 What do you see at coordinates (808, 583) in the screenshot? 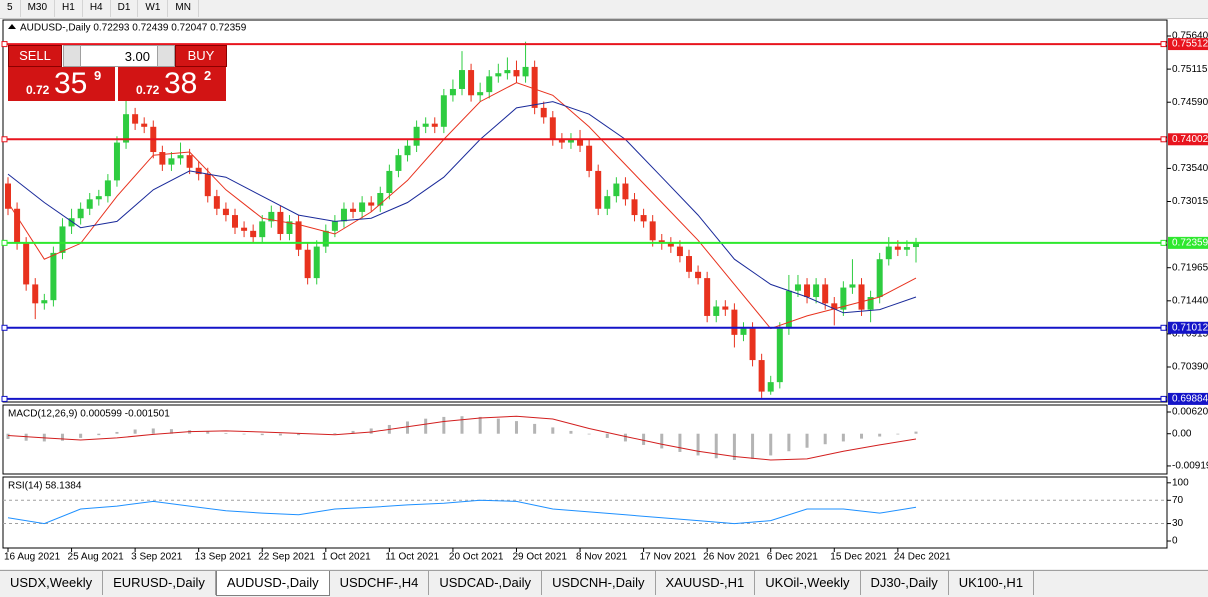
I see `chart-tab: UKOil-,Weekly` at bounding box center [808, 583].